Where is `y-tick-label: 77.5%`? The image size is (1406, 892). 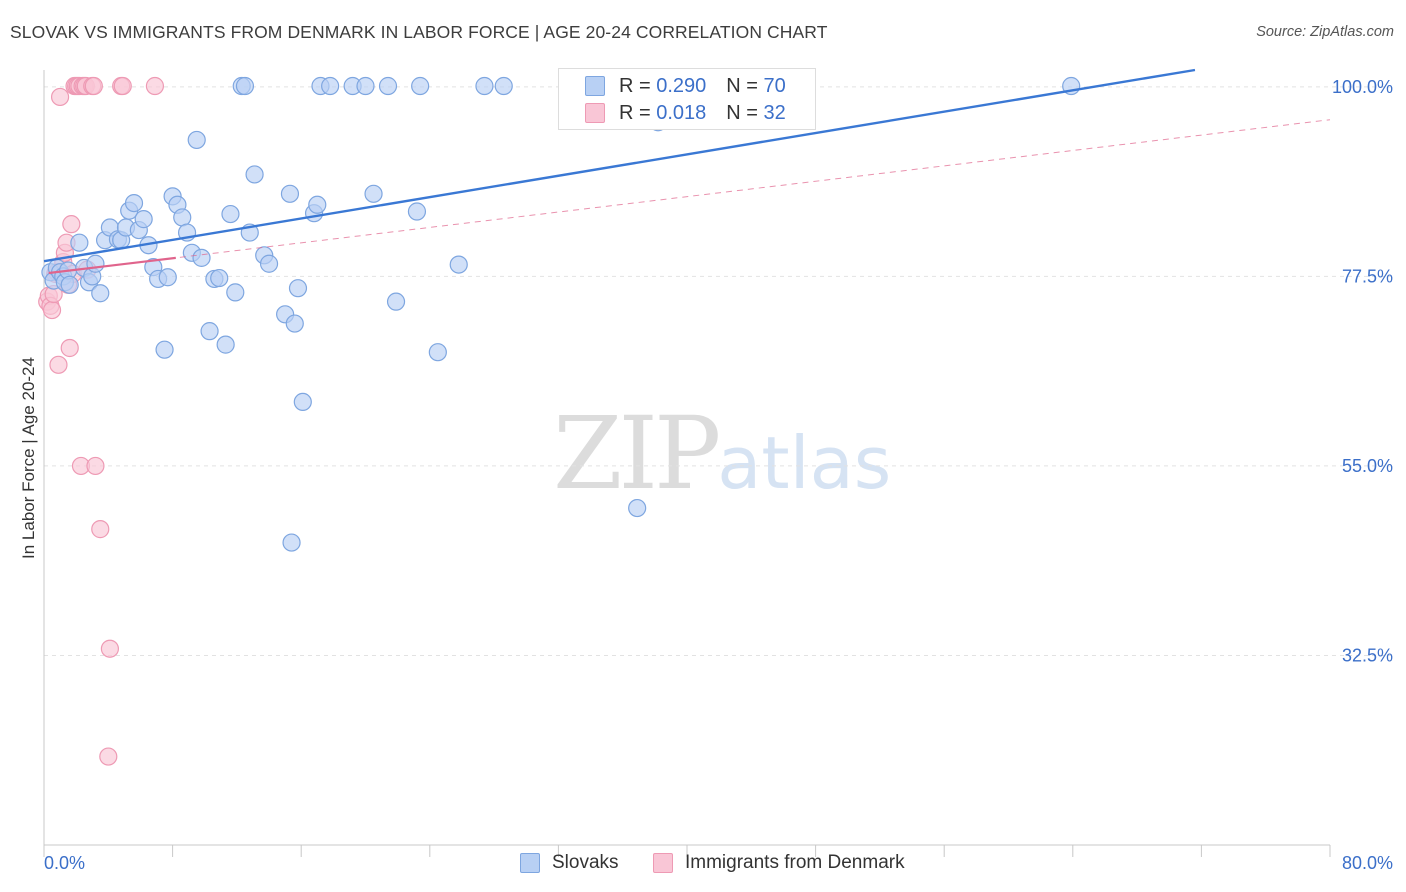 y-tick-label: 77.5% is located at coordinates (1367, 276).